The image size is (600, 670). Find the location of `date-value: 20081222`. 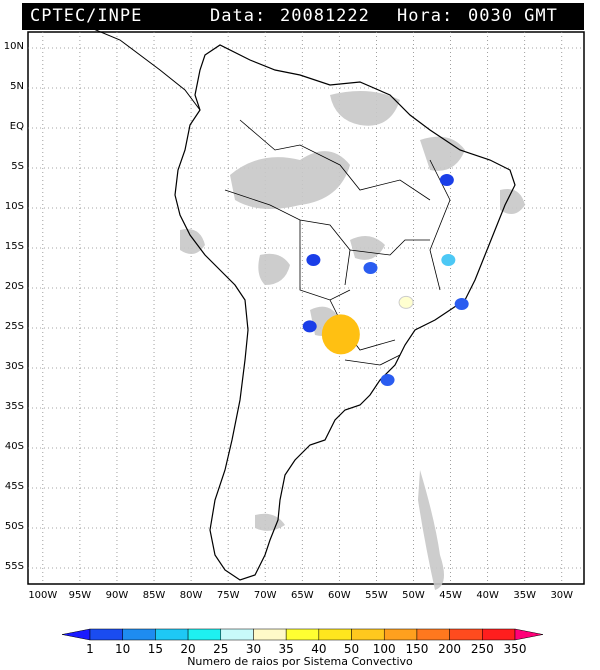

date-value: 20081222 is located at coordinates (325, 16).